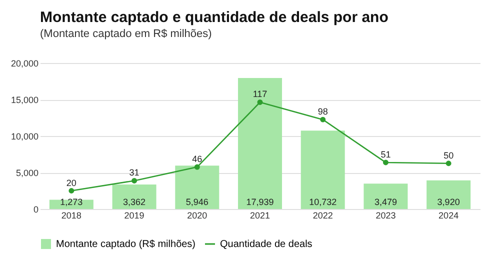 Image resolution: width=500 pixels, height=267 pixels. Describe the element at coordinates (197, 215) in the screenshot. I see `x-tick-label: 2020` at that location.